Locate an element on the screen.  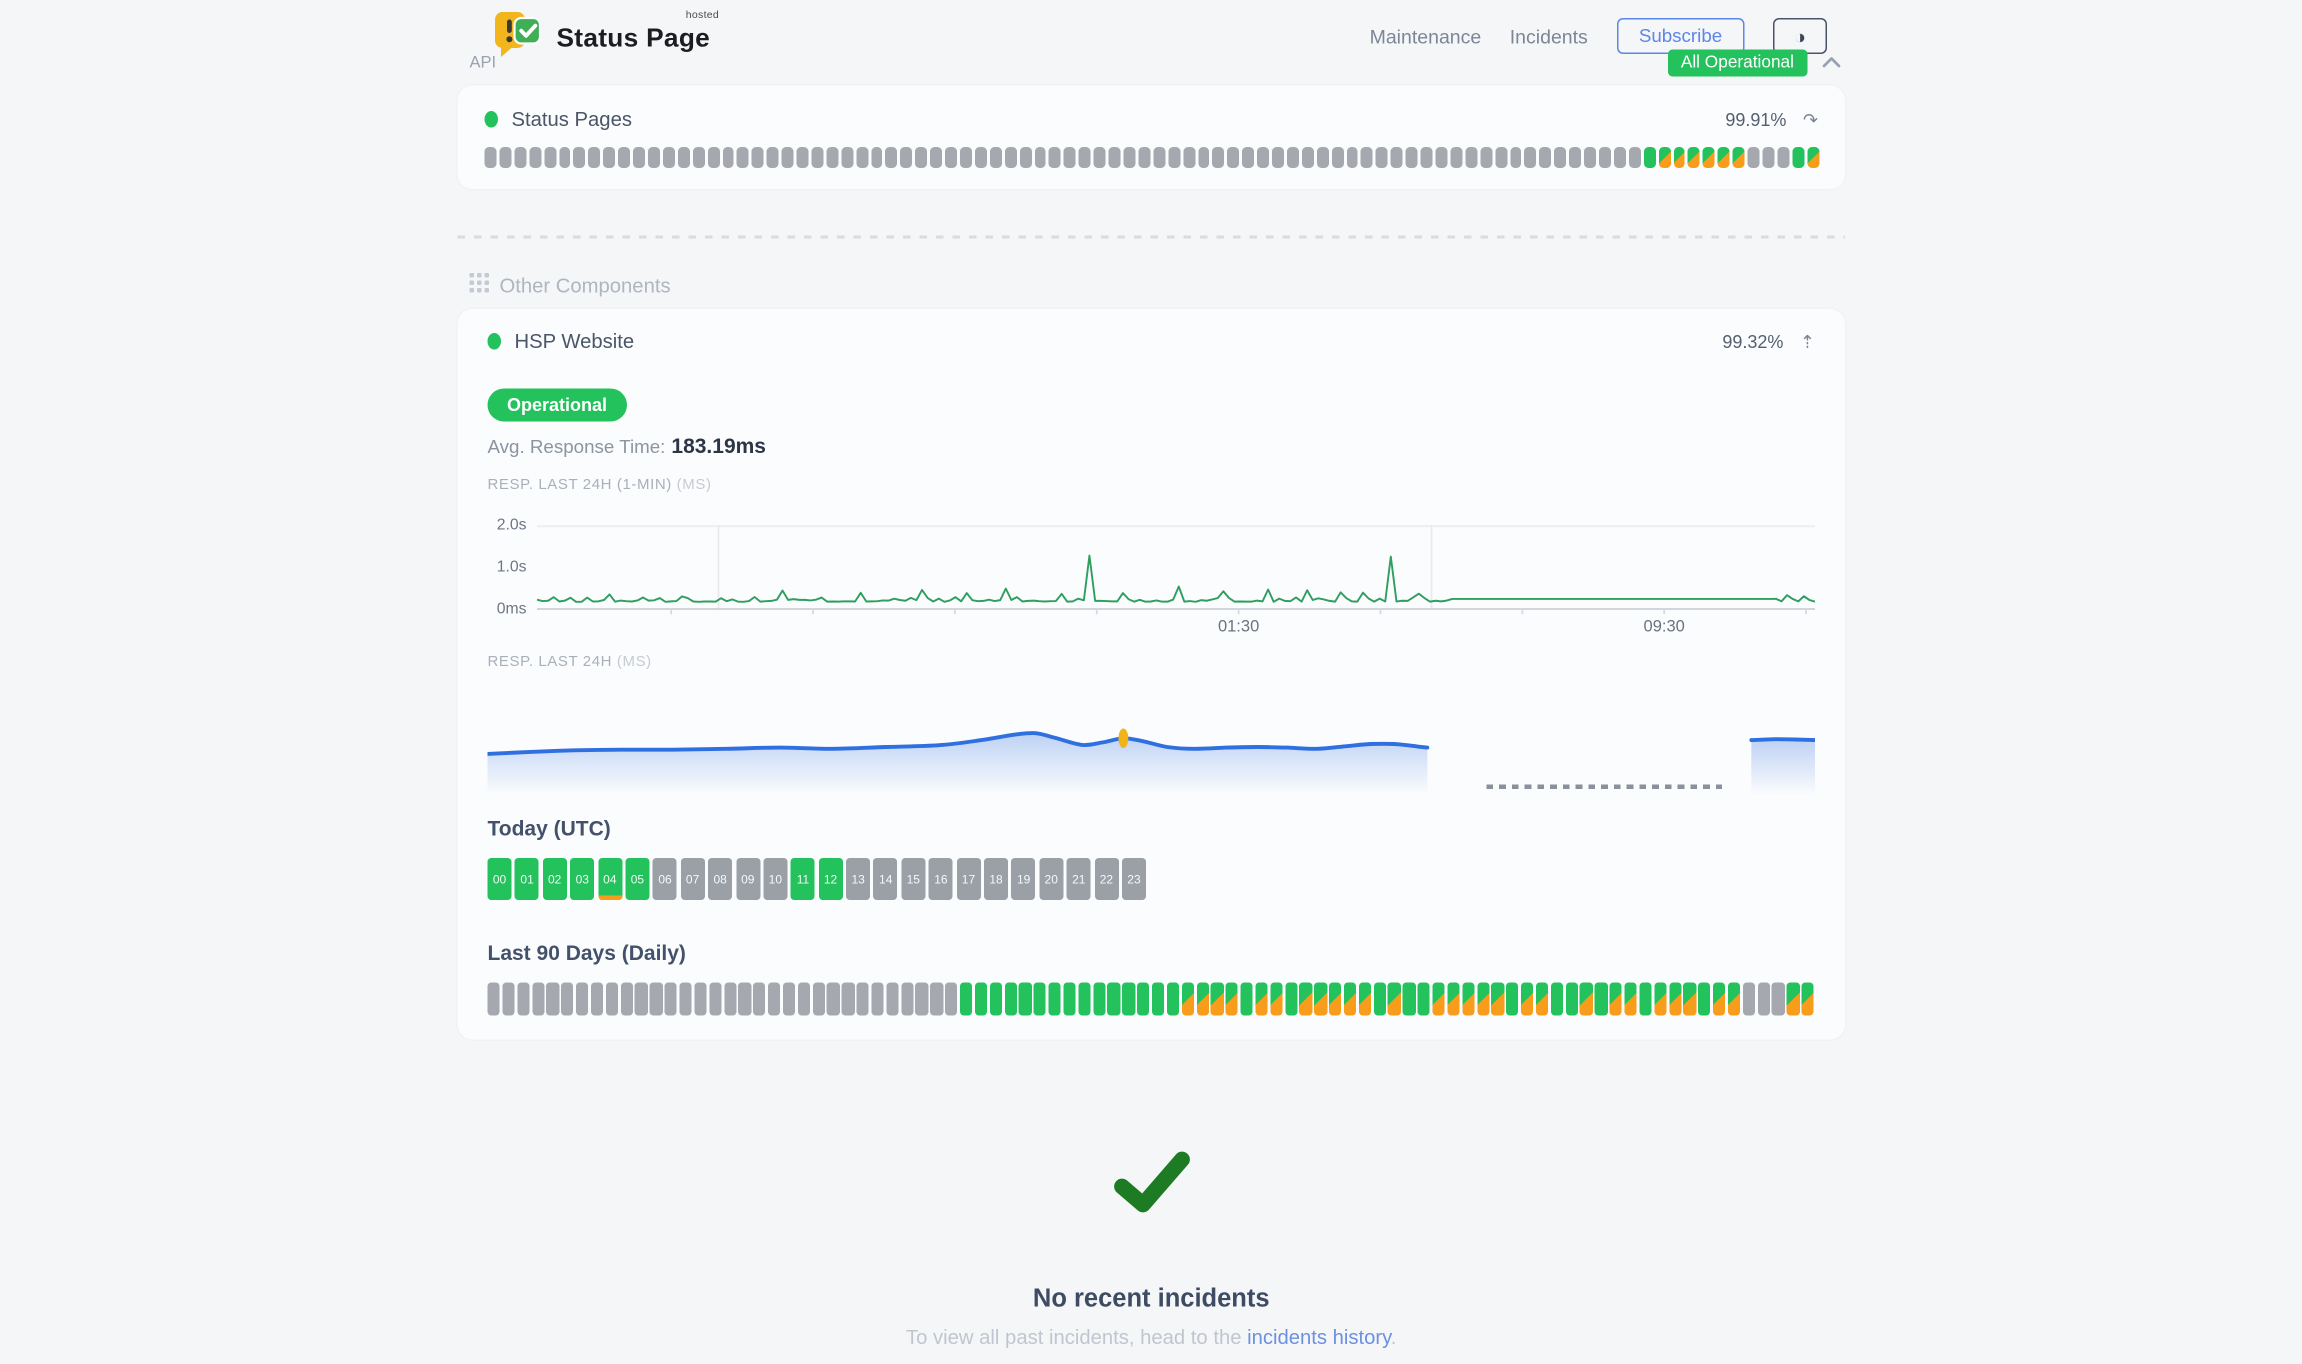
hour-block-14: 14 is located at coordinates (885, 879).